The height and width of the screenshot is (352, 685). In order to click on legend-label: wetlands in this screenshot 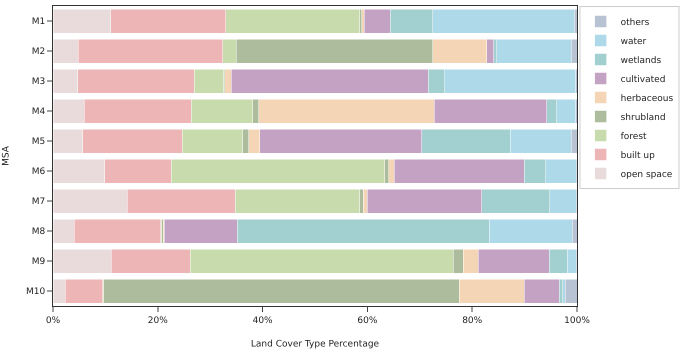, I will do `click(641, 61)`.